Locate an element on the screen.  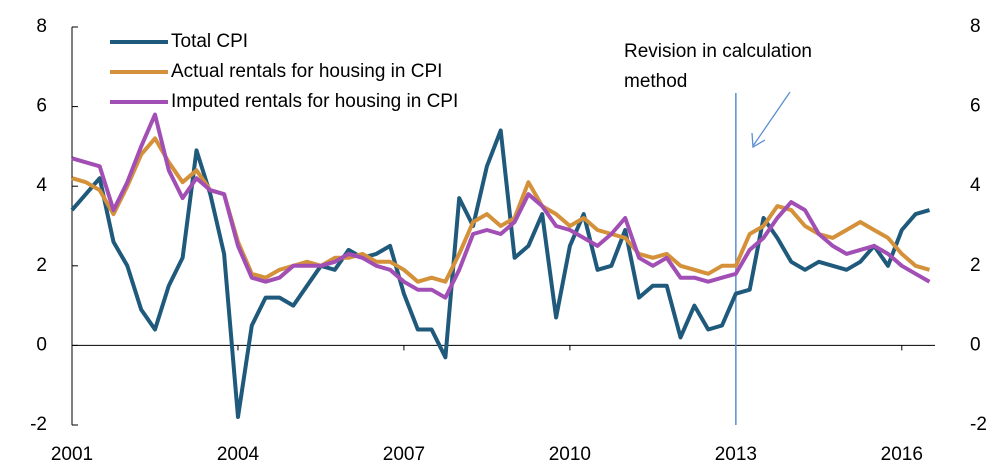
x-tick-label: 2007 is located at coordinates (404, 454).